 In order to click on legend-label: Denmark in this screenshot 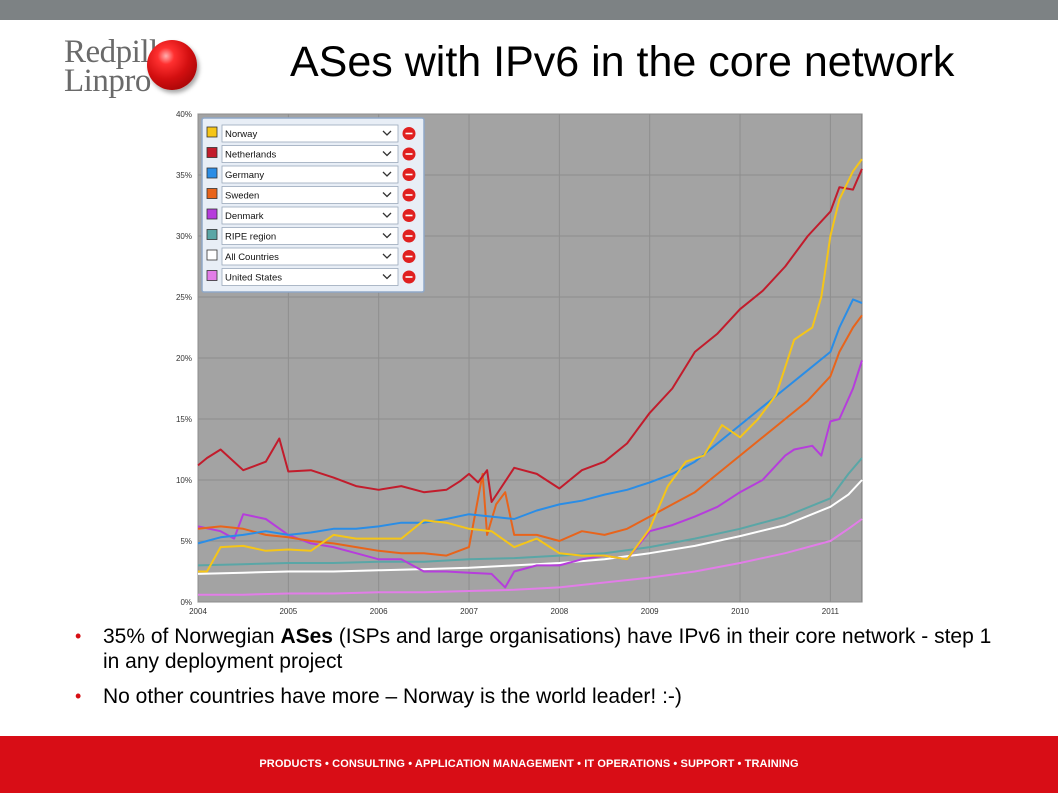, I will do `click(244, 216)`.